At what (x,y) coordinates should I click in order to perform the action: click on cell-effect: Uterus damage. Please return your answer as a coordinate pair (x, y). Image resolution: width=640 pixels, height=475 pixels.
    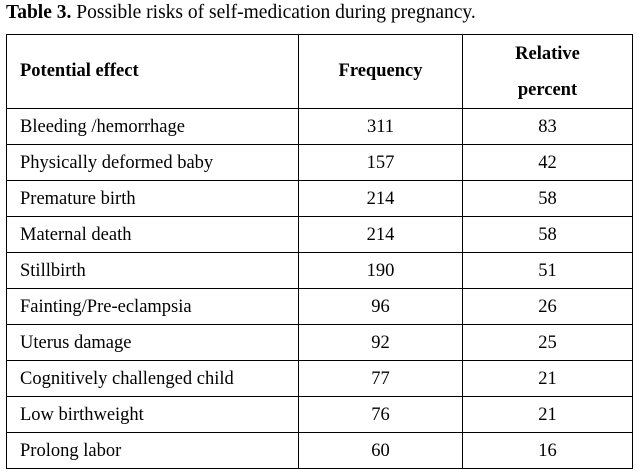
    Looking at the image, I should click on (152, 342).